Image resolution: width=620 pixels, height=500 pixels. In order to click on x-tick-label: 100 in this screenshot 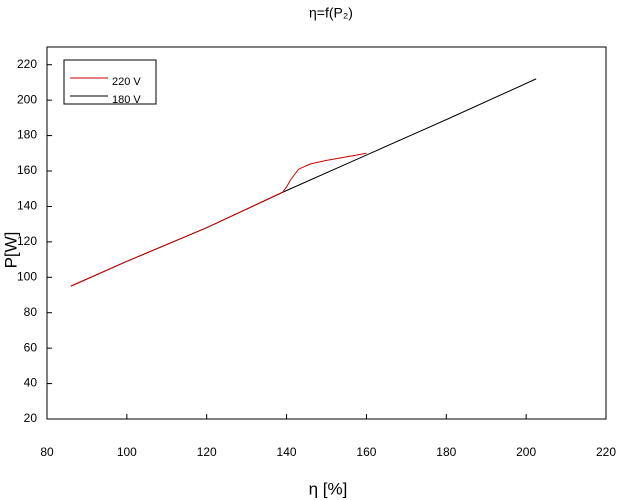, I will do `click(127, 452)`.